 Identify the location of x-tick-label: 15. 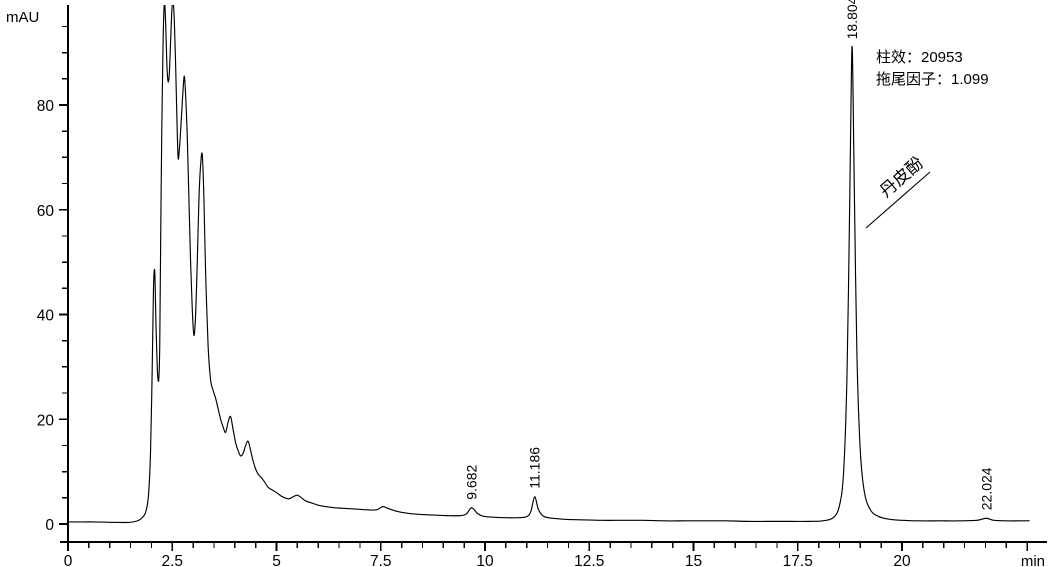
(693, 560).